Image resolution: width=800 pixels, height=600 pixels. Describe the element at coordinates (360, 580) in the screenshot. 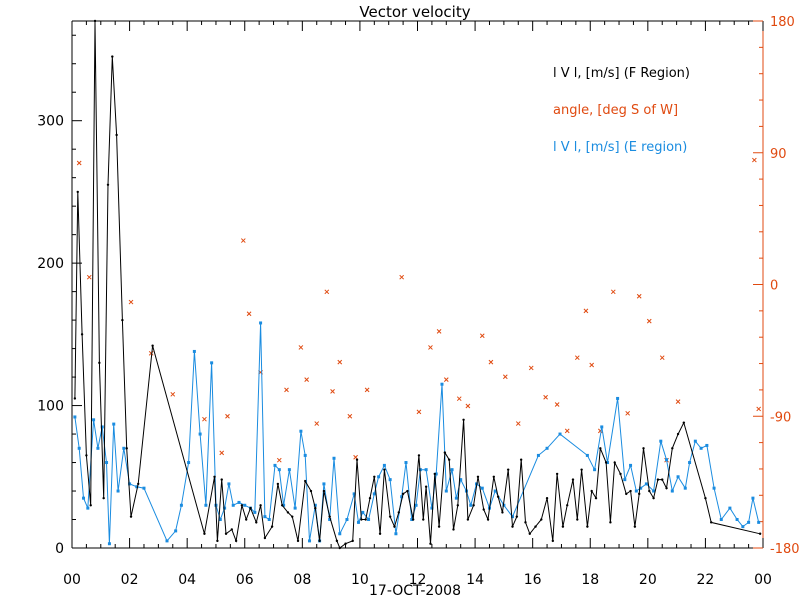

I see `x-tick-label: 10` at that location.